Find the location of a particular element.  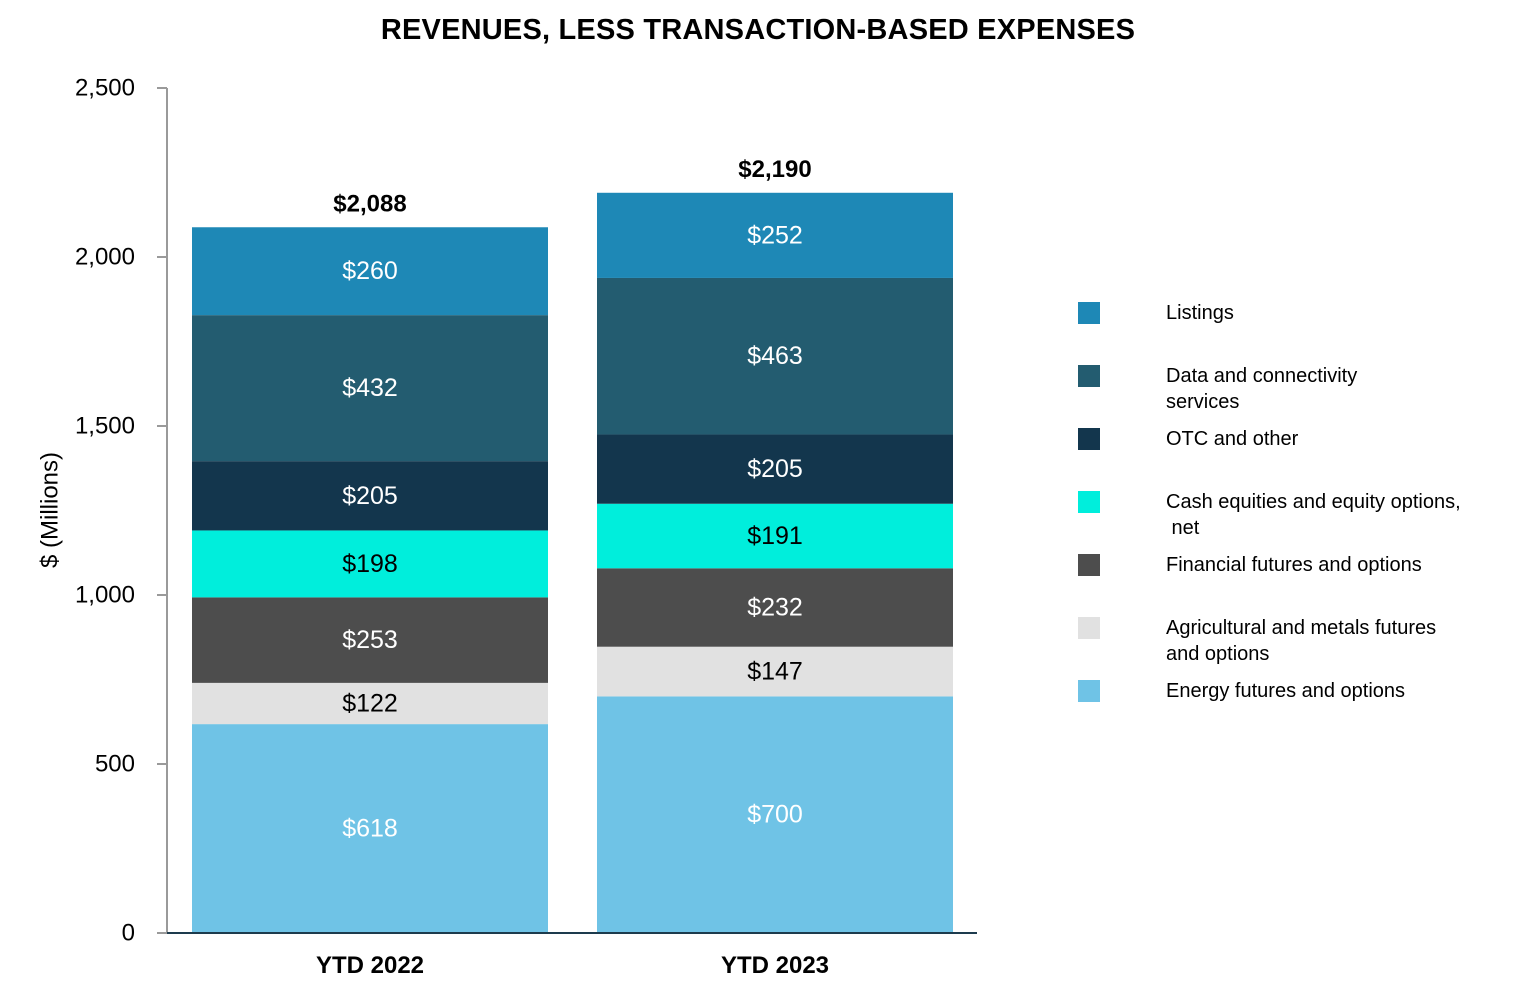

data-label-ytd-2023-data-and-connectivity-services: $463 is located at coordinates (775, 356).